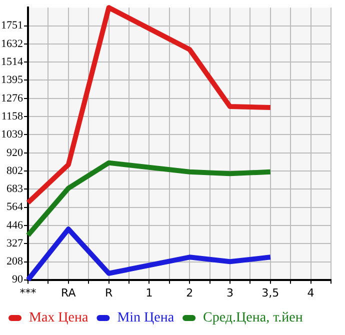  What do you see at coordinates (146, 318) in the screenshot?
I see `legend-label: Min Цена` at bounding box center [146, 318].